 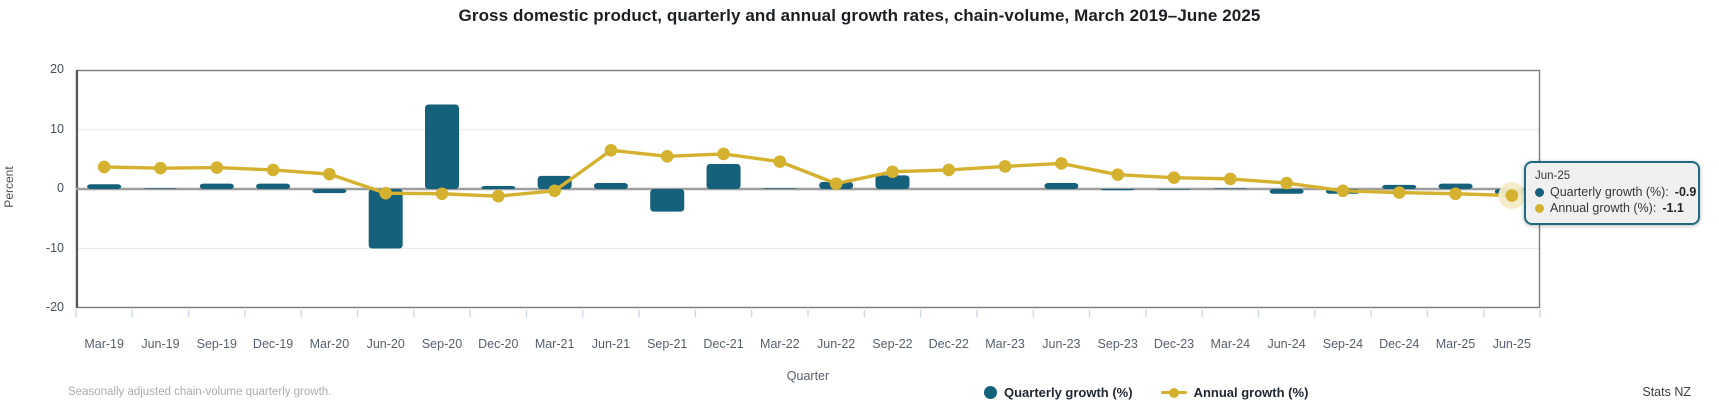 I want to click on x-tick-label: Jun-25, so click(x=1512, y=344).